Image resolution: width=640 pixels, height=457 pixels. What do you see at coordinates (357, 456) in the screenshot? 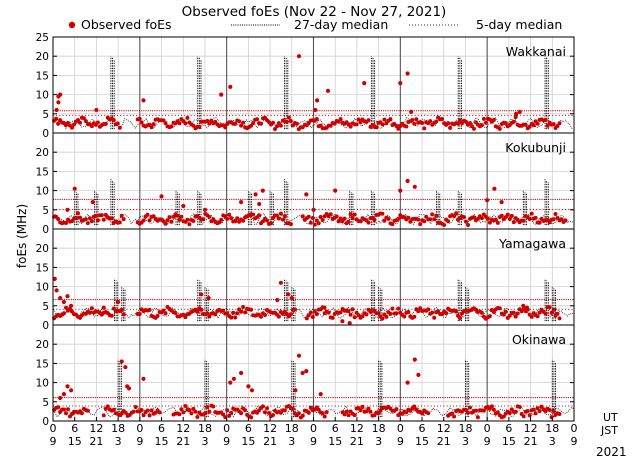
I see `day-label: Nov 25` at bounding box center [357, 456].